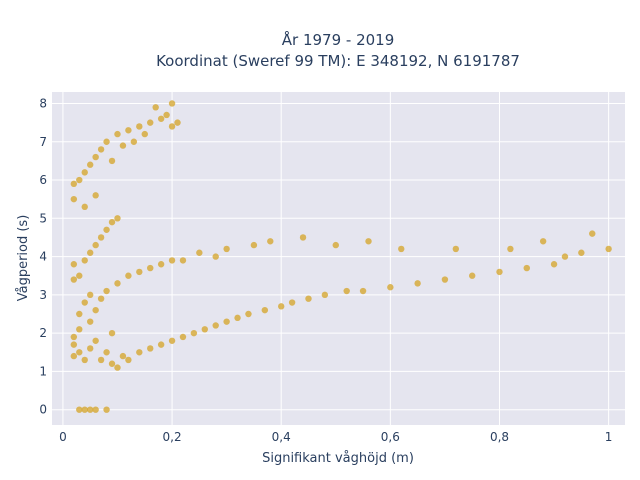 This screenshot has height=480, width=640. What do you see at coordinates (172, 437) in the screenshot?
I see `x-tick-label: 0,2` at bounding box center [172, 437].